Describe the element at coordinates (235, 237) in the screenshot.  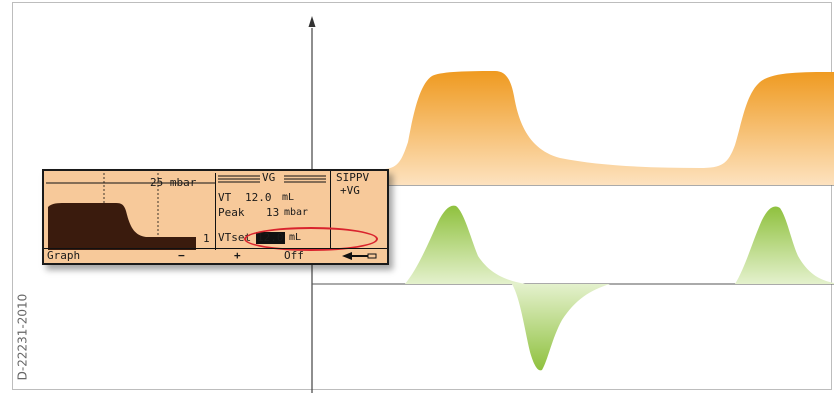
I see `vtset-label: VTset` at that location.